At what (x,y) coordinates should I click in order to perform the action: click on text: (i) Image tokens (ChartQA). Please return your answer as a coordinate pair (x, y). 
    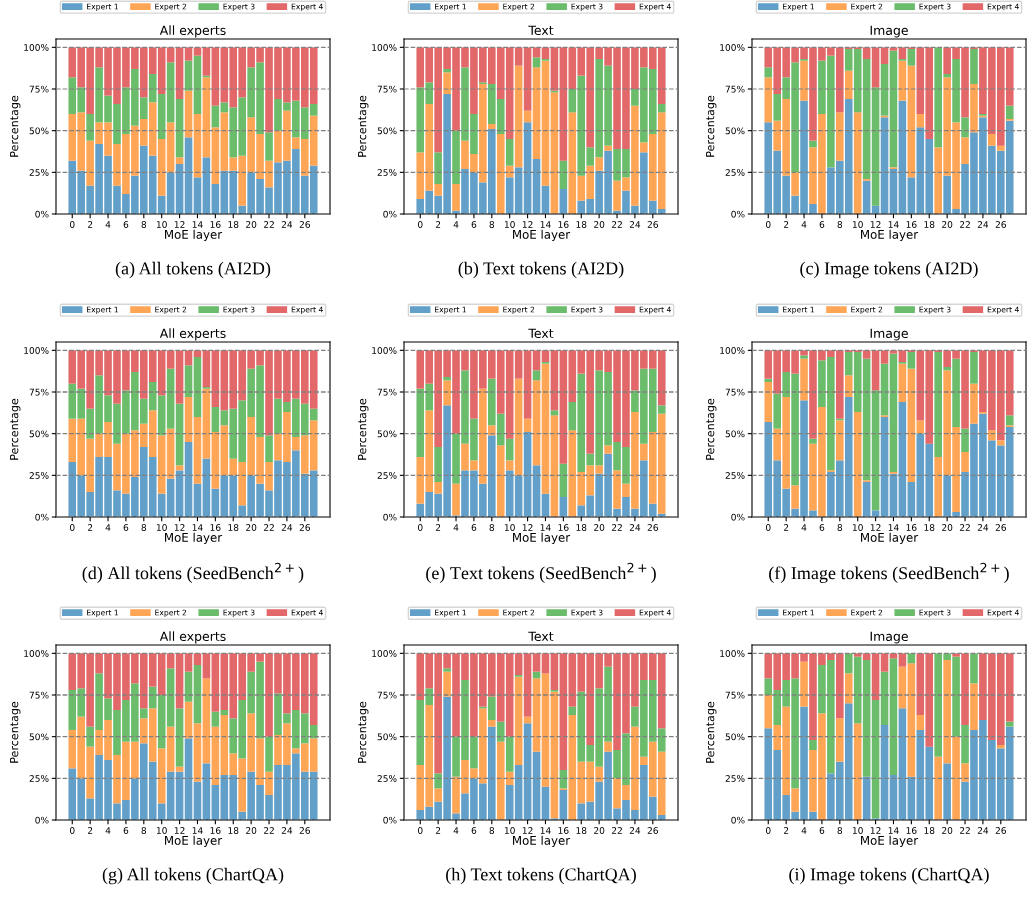
    Looking at the image, I should click on (889, 876).